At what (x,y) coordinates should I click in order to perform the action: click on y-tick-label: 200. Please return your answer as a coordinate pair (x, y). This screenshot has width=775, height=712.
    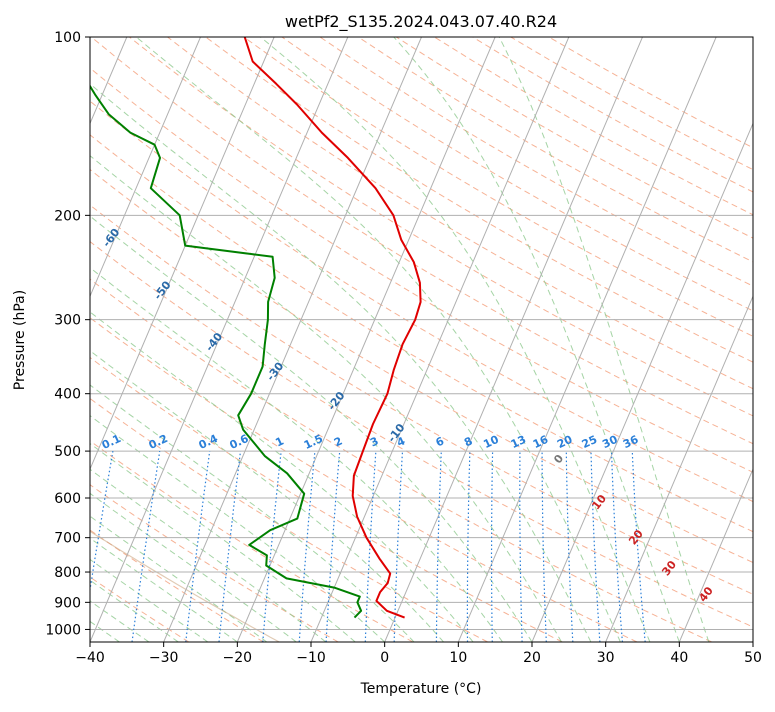
    Looking at the image, I should click on (67, 216).